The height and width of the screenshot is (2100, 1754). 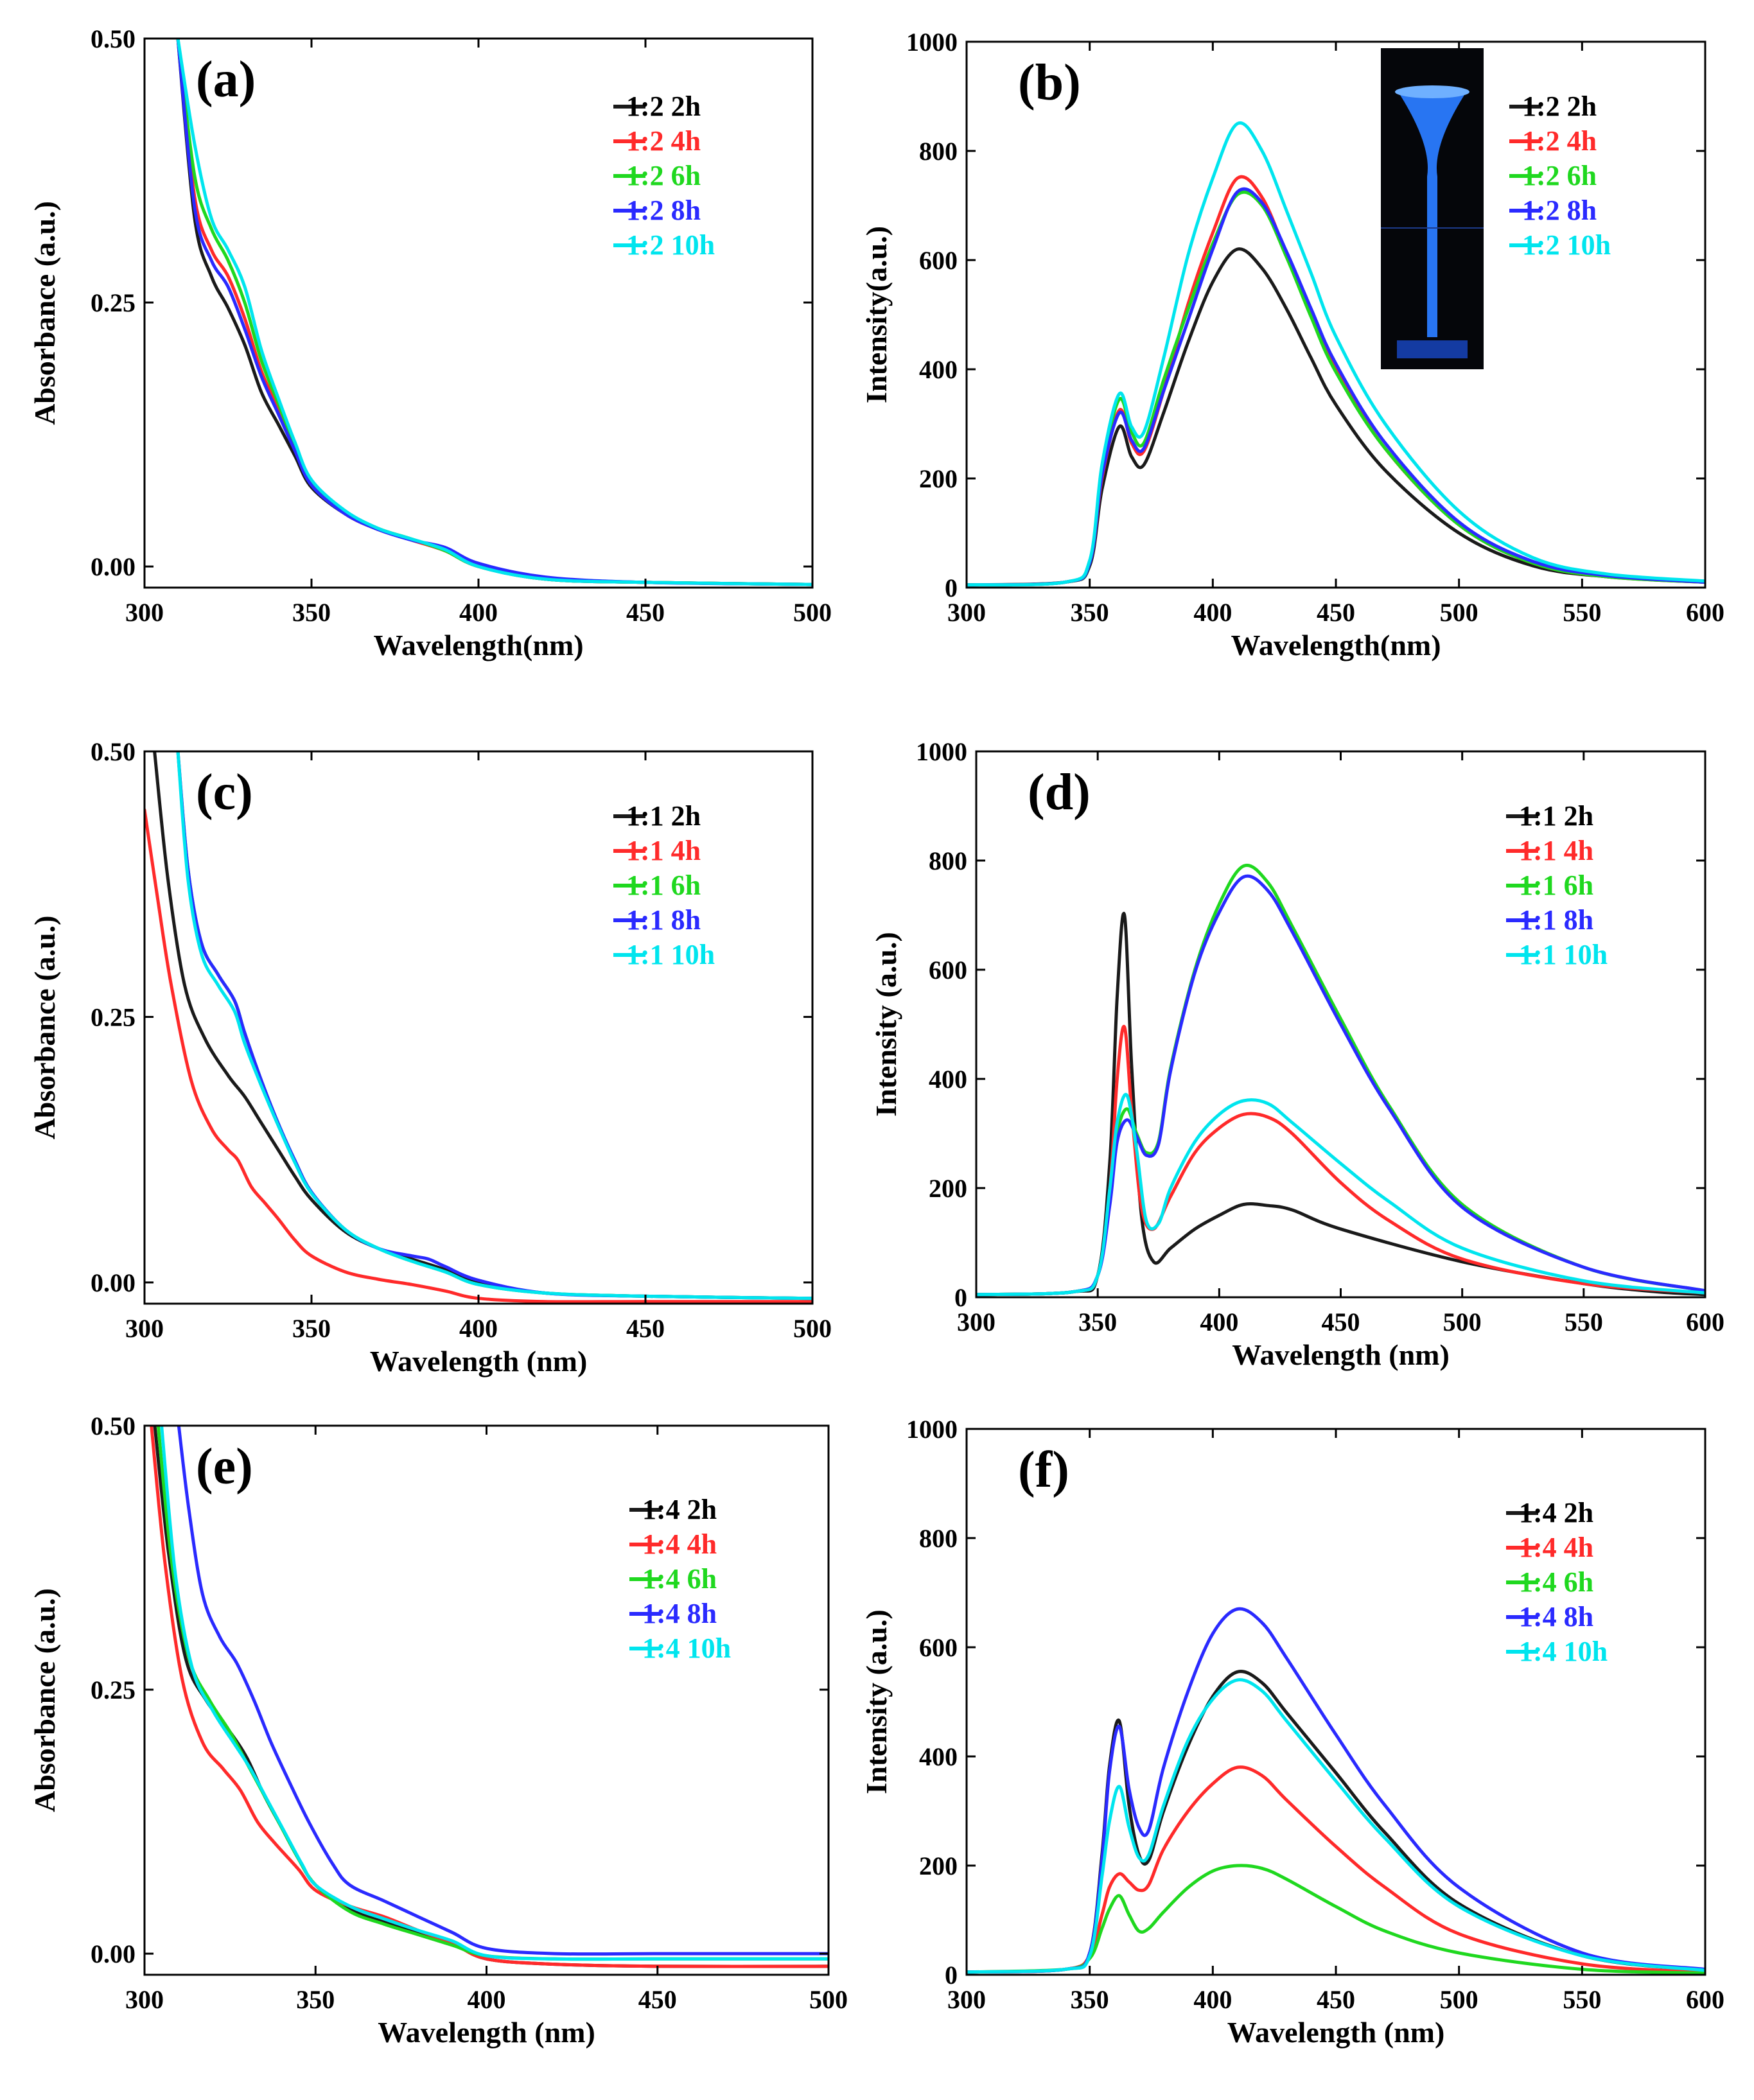 I want to click on y-axis-title: Intensity(a.u.), so click(x=876, y=315).